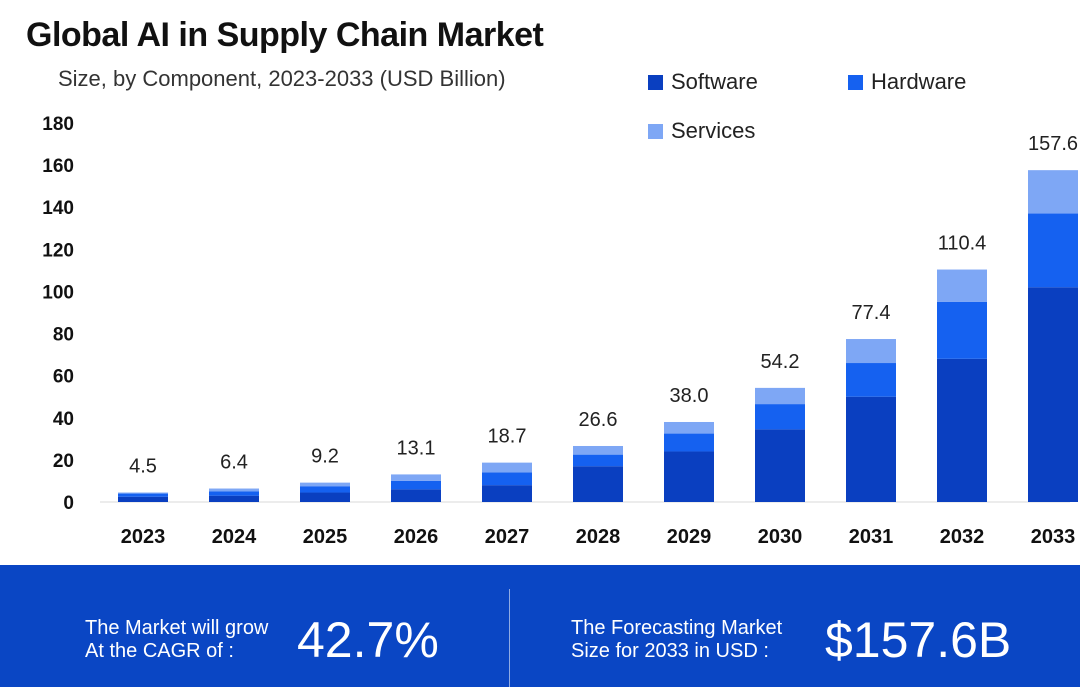  What do you see at coordinates (143, 467) in the screenshot?
I see `bar-total-label: 4.5` at bounding box center [143, 467].